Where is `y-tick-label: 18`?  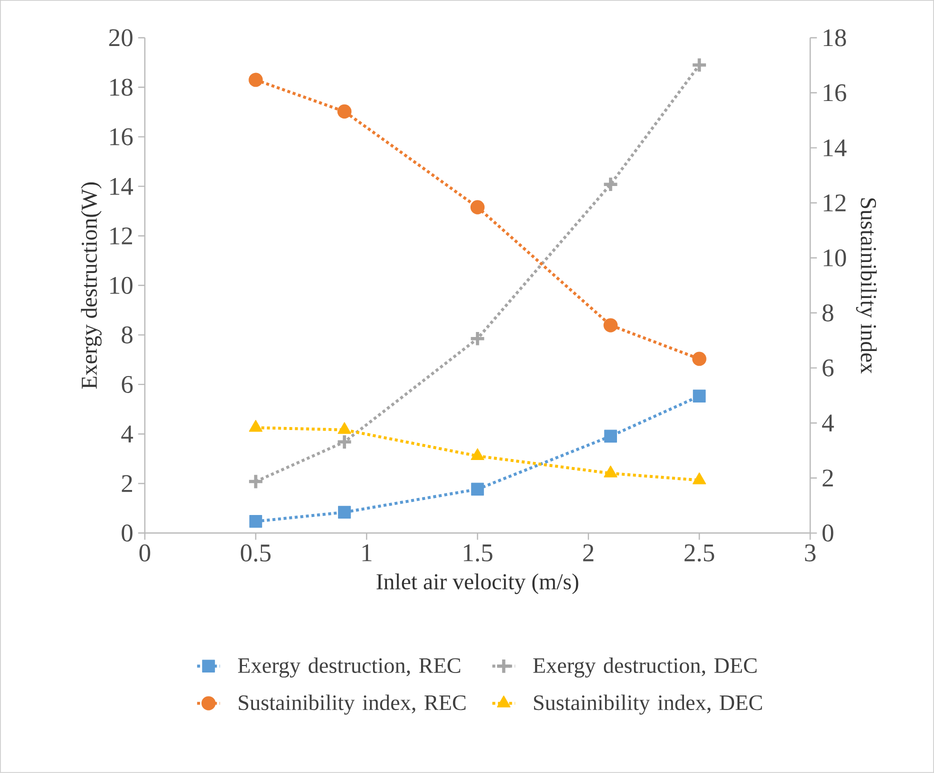
y-tick-label: 18 is located at coordinates (121, 87).